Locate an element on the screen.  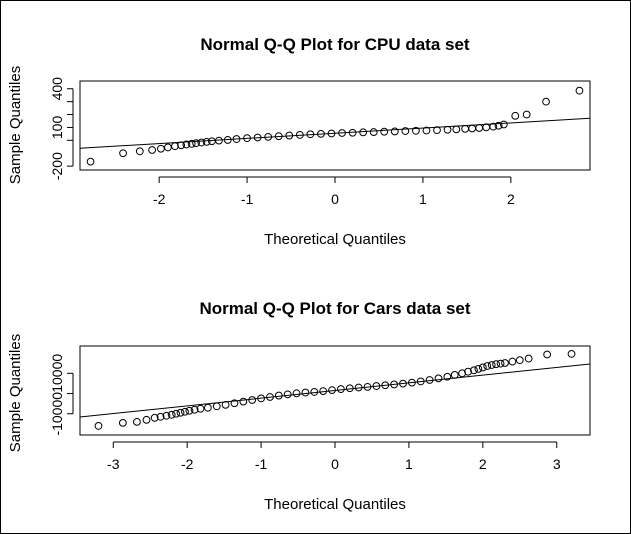
cpu-y-tick-label: 400 is located at coordinates (57, 89).